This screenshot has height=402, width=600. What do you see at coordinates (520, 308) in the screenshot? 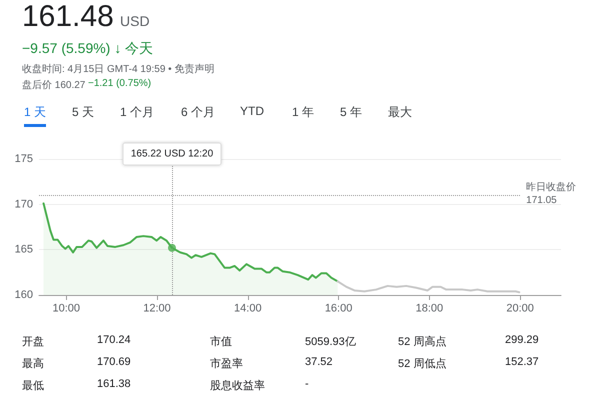
I see `x-tick-label: 20:00` at bounding box center [520, 308].